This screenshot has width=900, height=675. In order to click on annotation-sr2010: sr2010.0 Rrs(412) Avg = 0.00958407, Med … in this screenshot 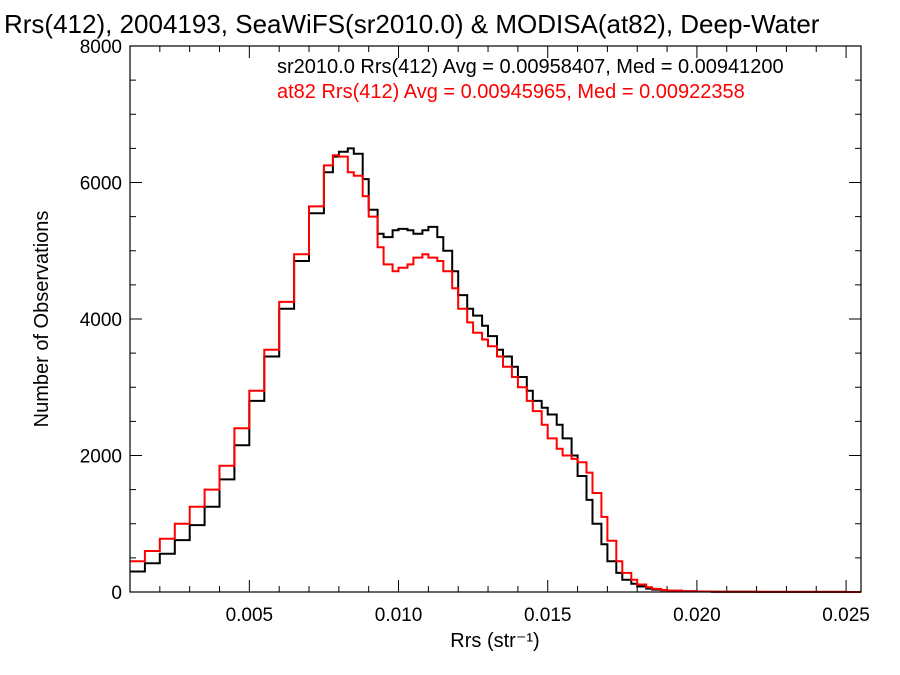, I will do `click(530, 67)`.